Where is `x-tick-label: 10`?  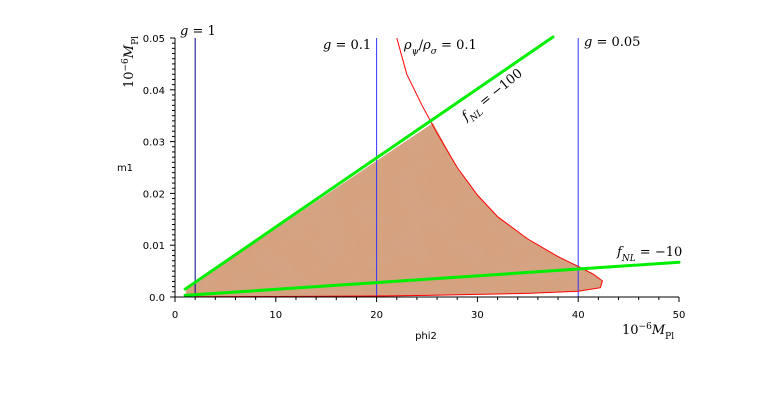
x-tick-label: 10 is located at coordinates (275, 315).